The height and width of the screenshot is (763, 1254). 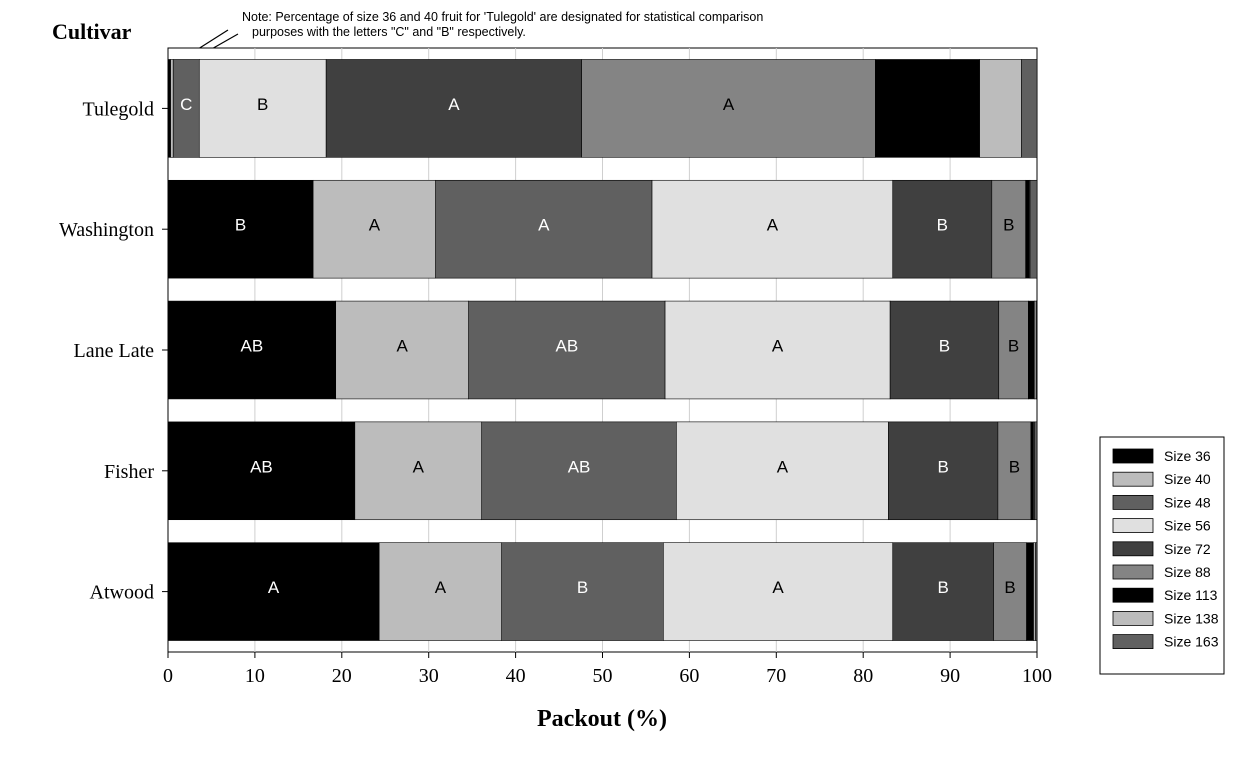 What do you see at coordinates (92, 31) in the screenshot?
I see `chart-title: Cultivar` at bounding box center [92, 31].